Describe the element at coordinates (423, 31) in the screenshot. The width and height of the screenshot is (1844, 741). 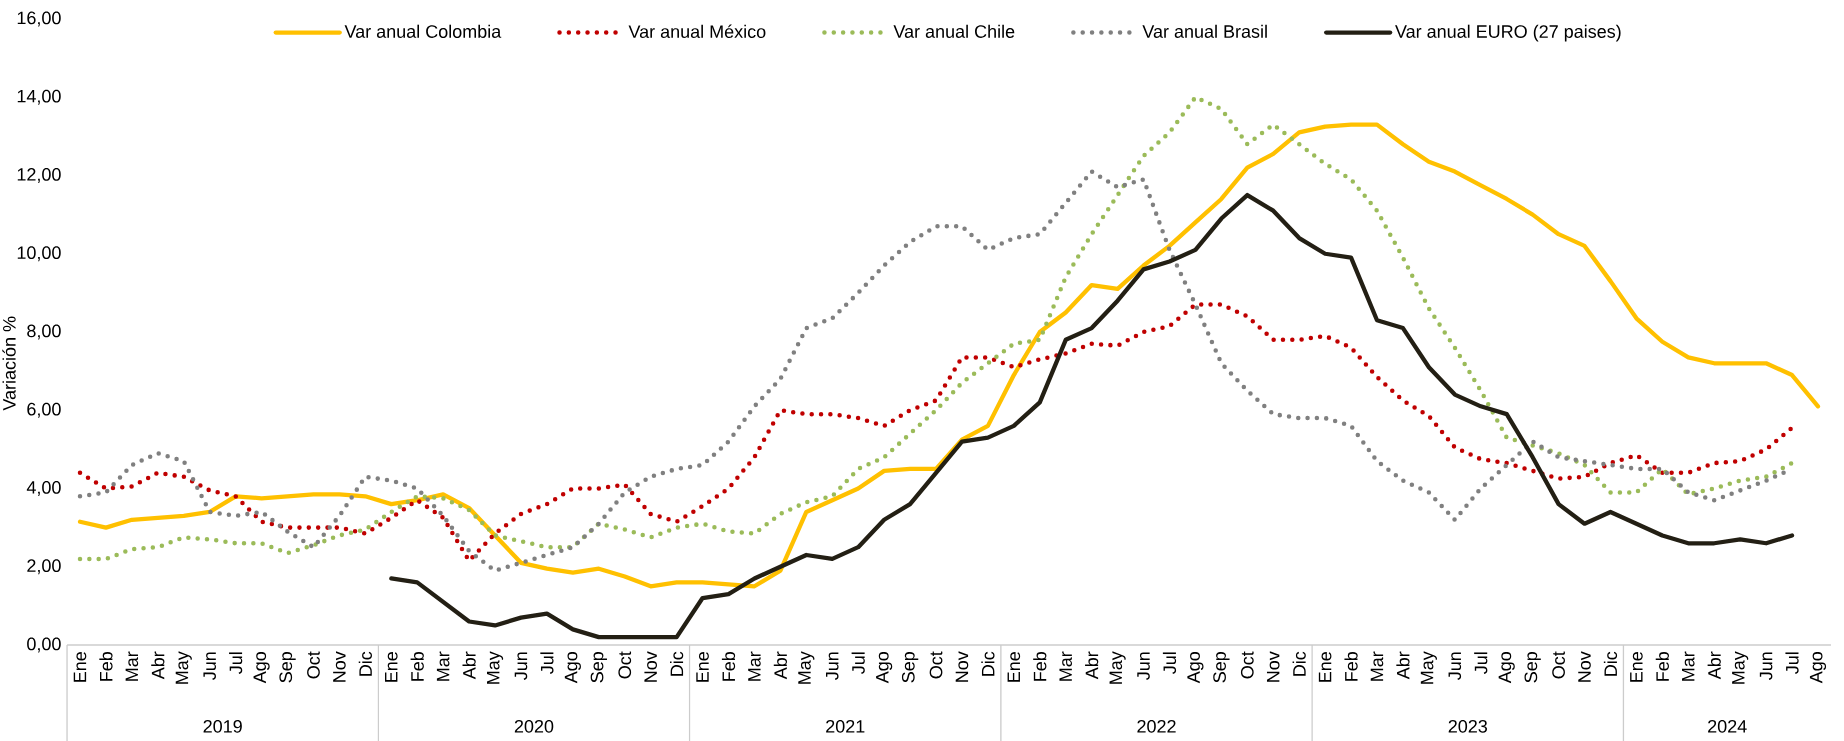
I see `legend-label: Var anual Colombia` at that location.